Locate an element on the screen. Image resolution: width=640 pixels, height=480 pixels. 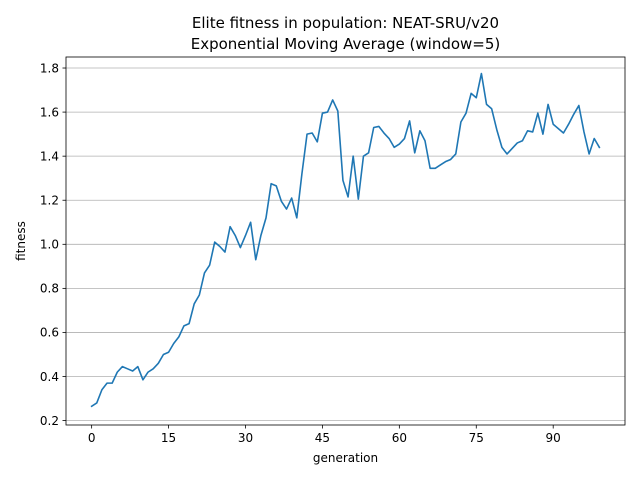
x-tick-label: 15 is located at coordinates (168, 438).